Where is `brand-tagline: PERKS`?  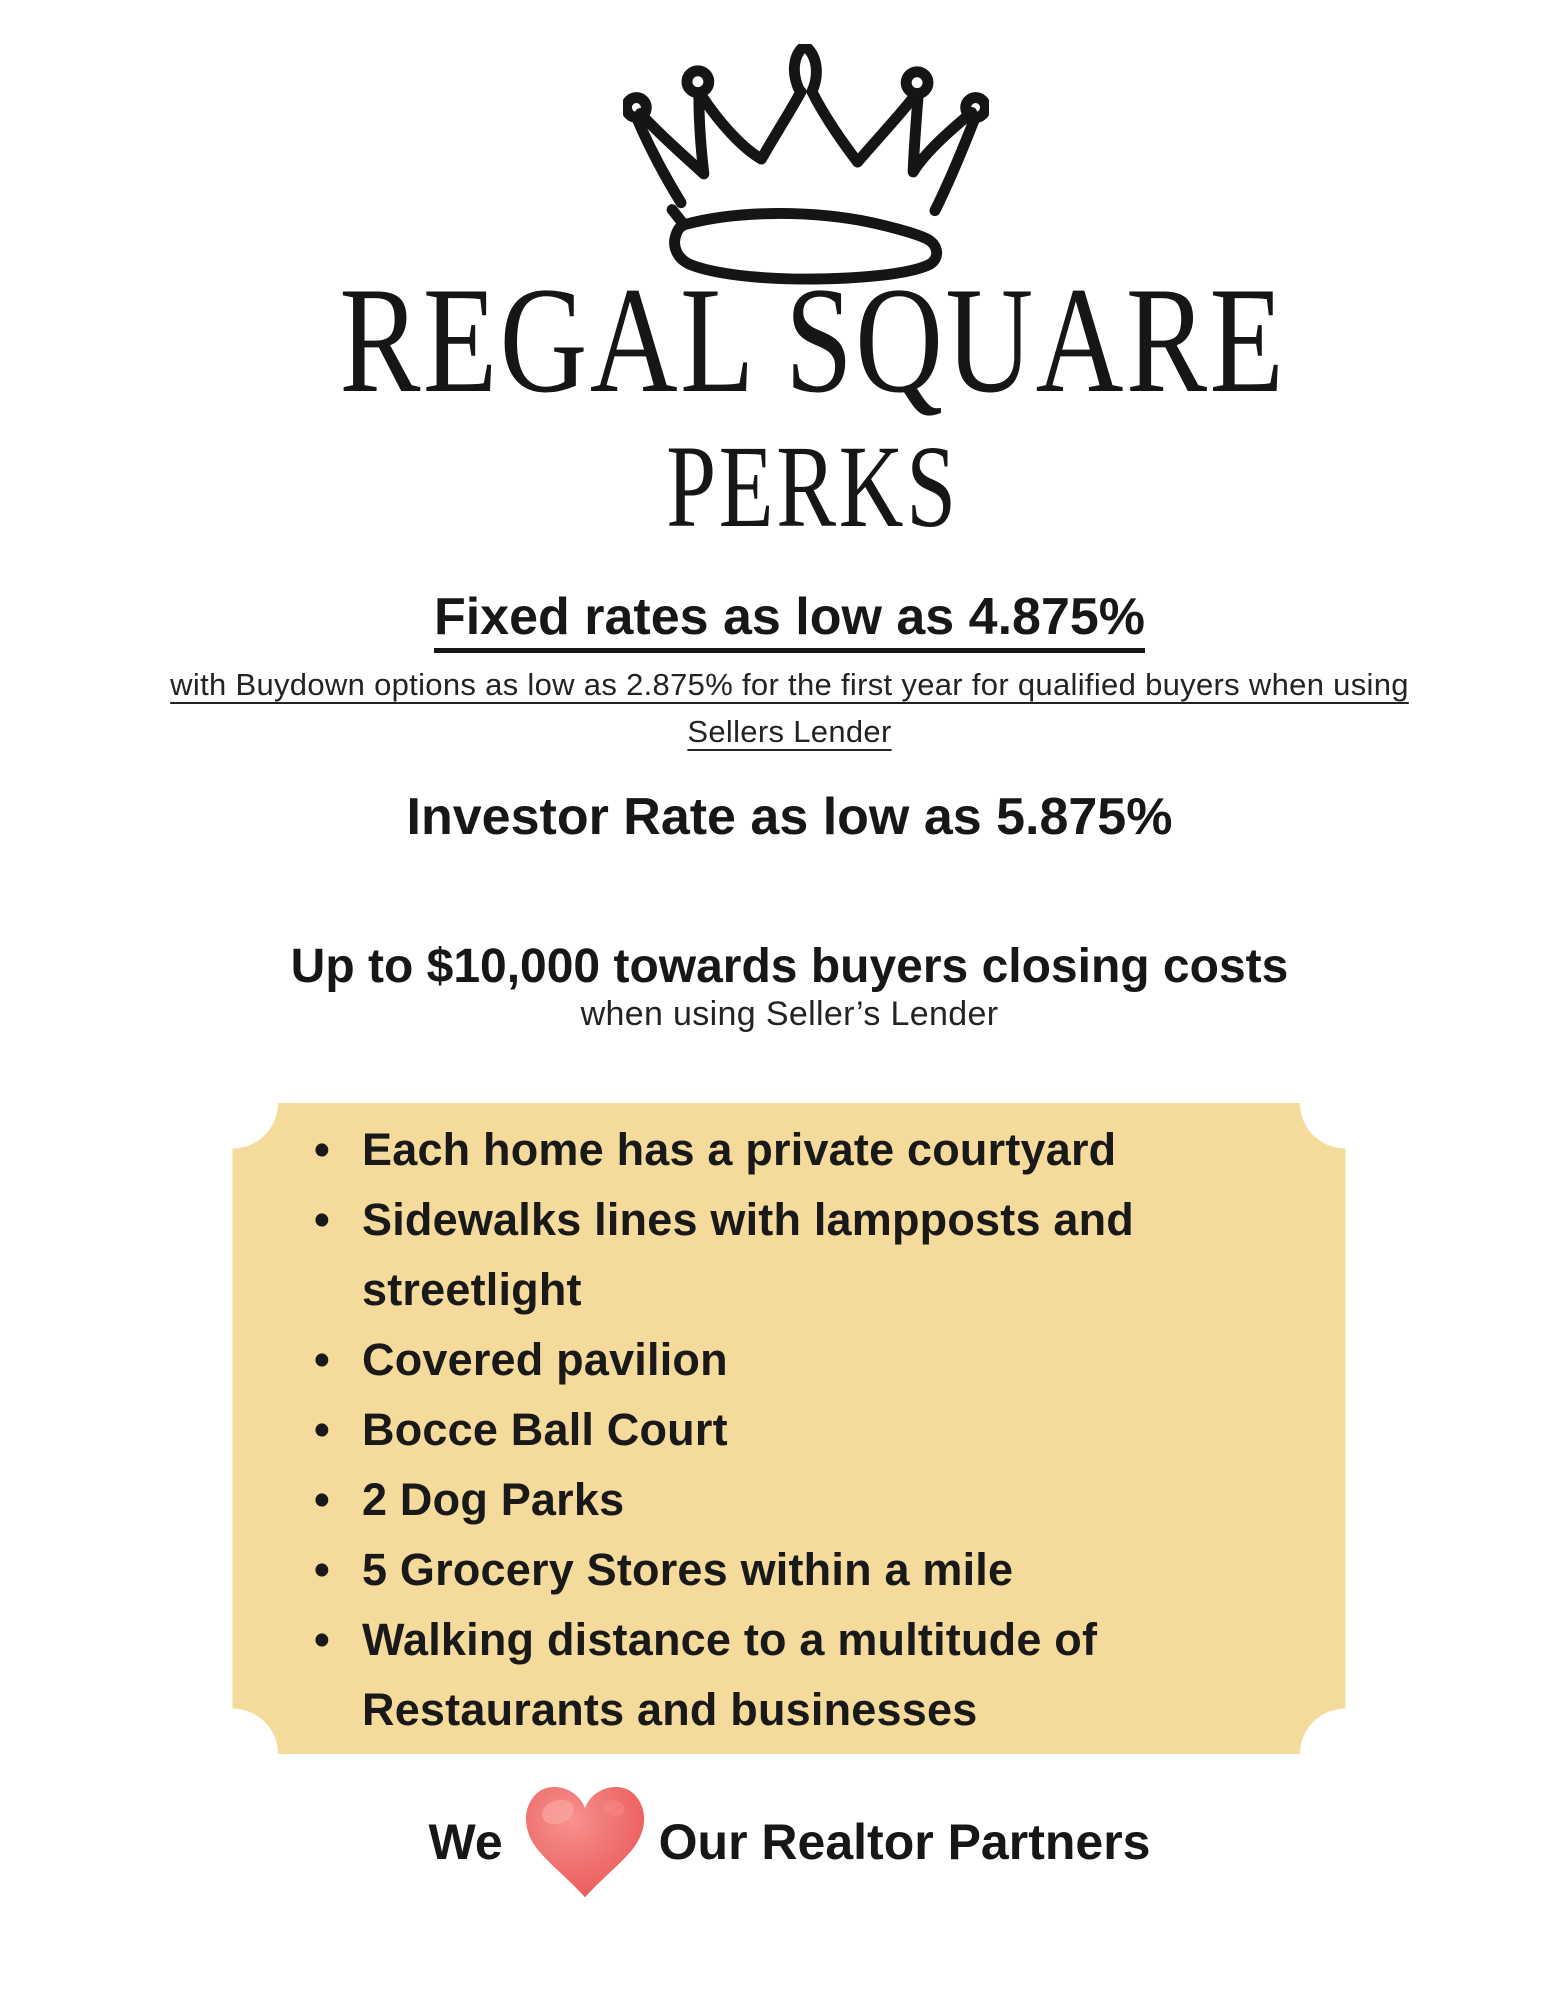
brand-tagline: PERKS is located at coordinates (792, 487).